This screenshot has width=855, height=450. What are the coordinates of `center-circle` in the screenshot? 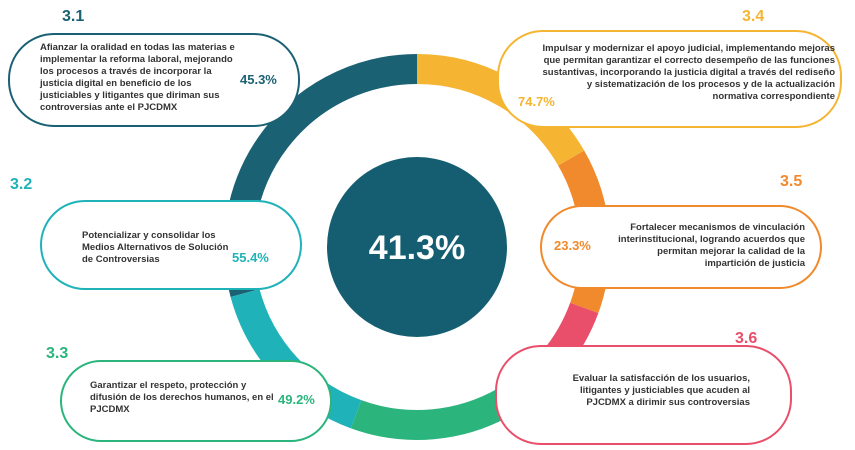 It's located at (417, 247).